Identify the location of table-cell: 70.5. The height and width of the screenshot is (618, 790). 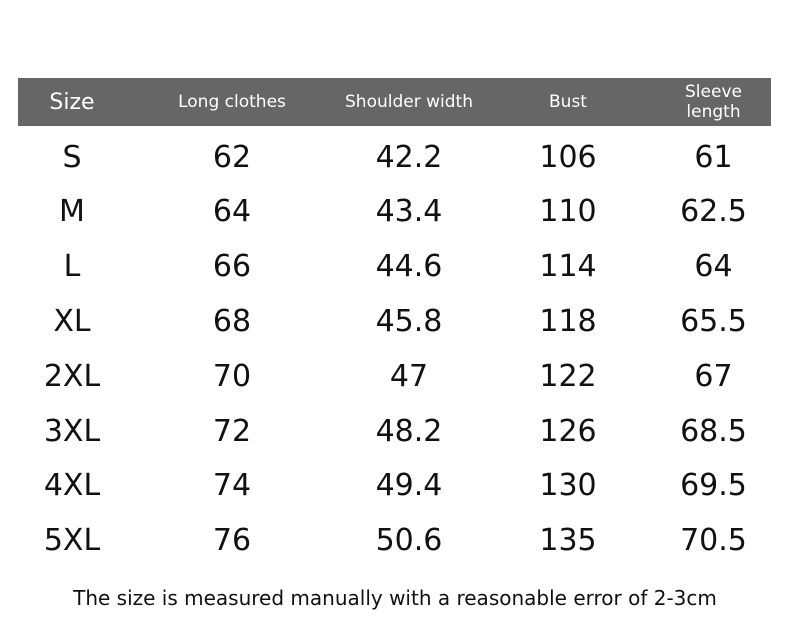
(713, 541).